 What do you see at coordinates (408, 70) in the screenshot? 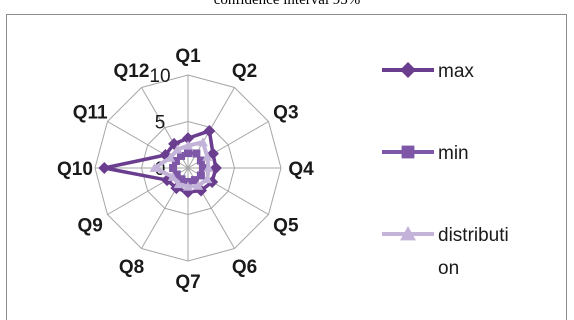
I see `legend-marker-max` at bounding box center [408, 70].